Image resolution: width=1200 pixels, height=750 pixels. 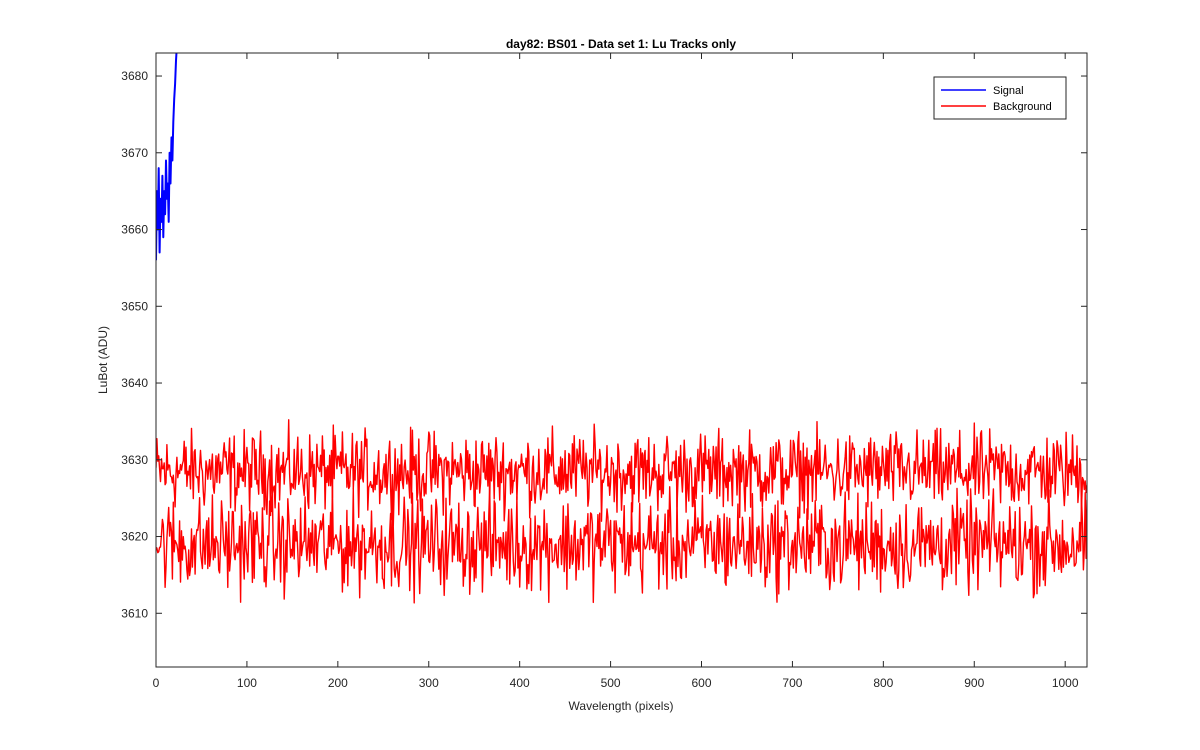 What do you see at coordinates (520, 683) in the screenshot?
I see `x-tick-label: 400` at bounding box center [520, 683].